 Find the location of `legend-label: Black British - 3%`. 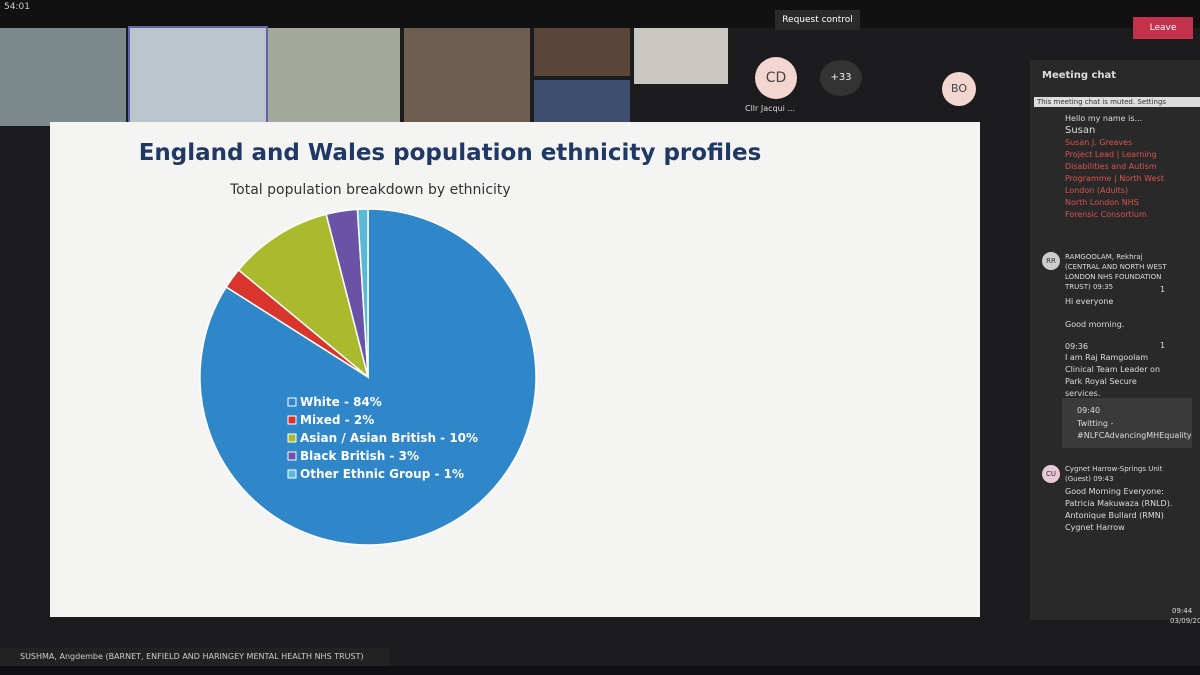

legend-label: Black British - 3% is located at coordinates (359, 456).